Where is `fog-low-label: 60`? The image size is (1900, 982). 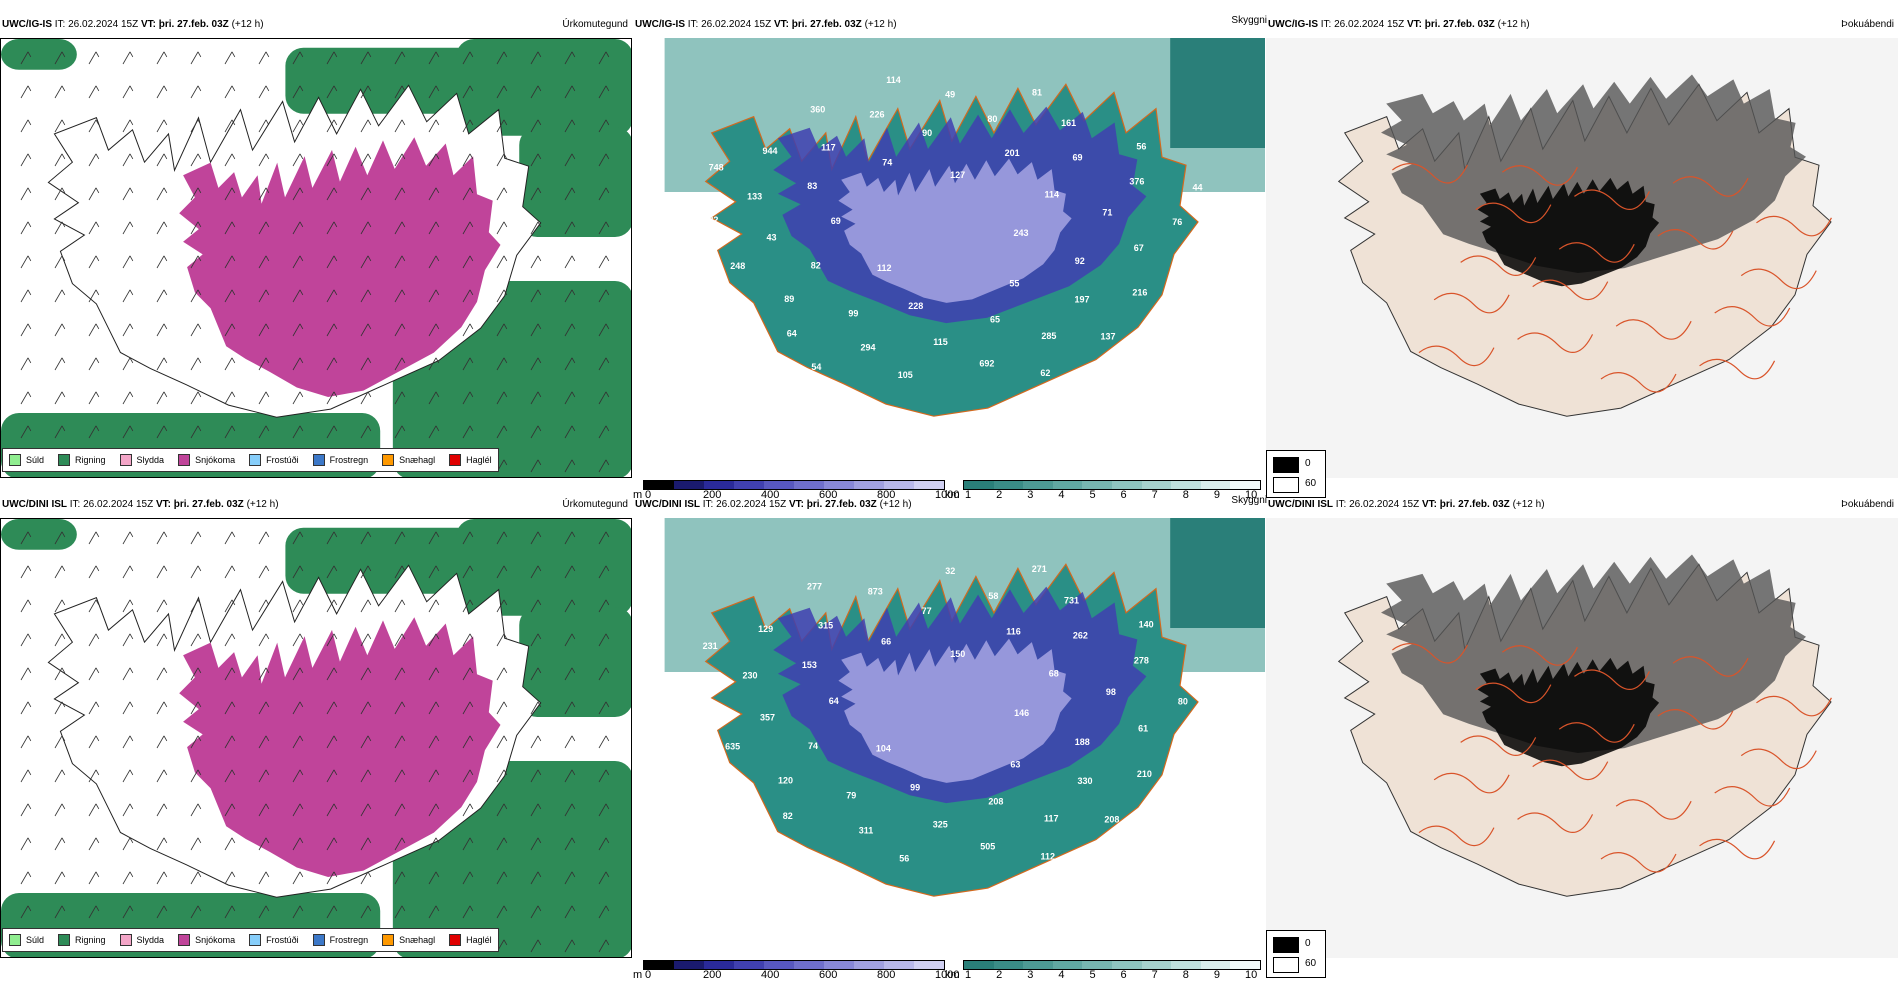 fog-low-label: 60 is located at coordinates (1311, 483).